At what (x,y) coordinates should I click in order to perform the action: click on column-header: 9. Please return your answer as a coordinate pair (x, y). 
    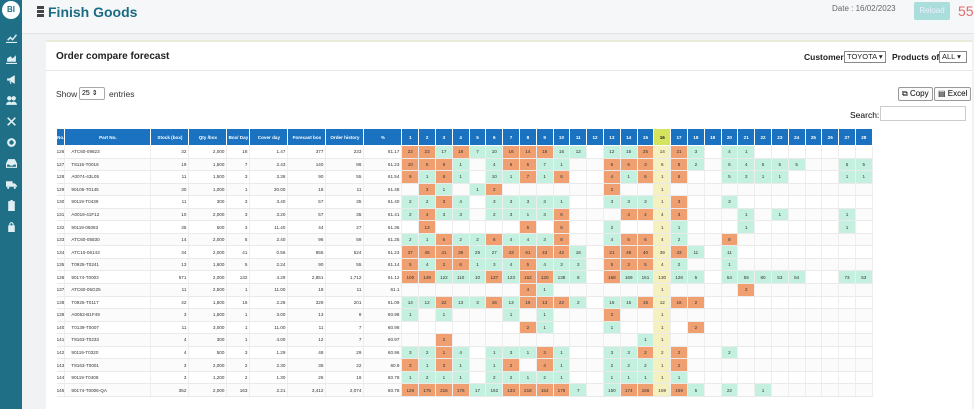
    Looking at the image, I should click on (544, 137).